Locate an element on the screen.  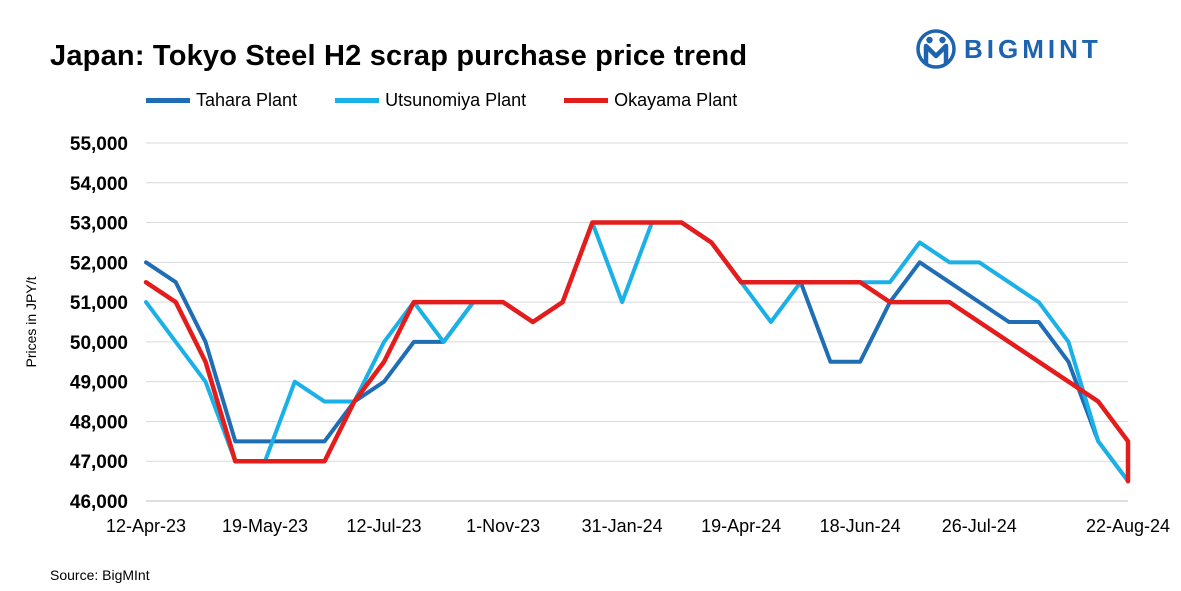
y-tick-label: 55,000 is located at coordinates (99, 144).